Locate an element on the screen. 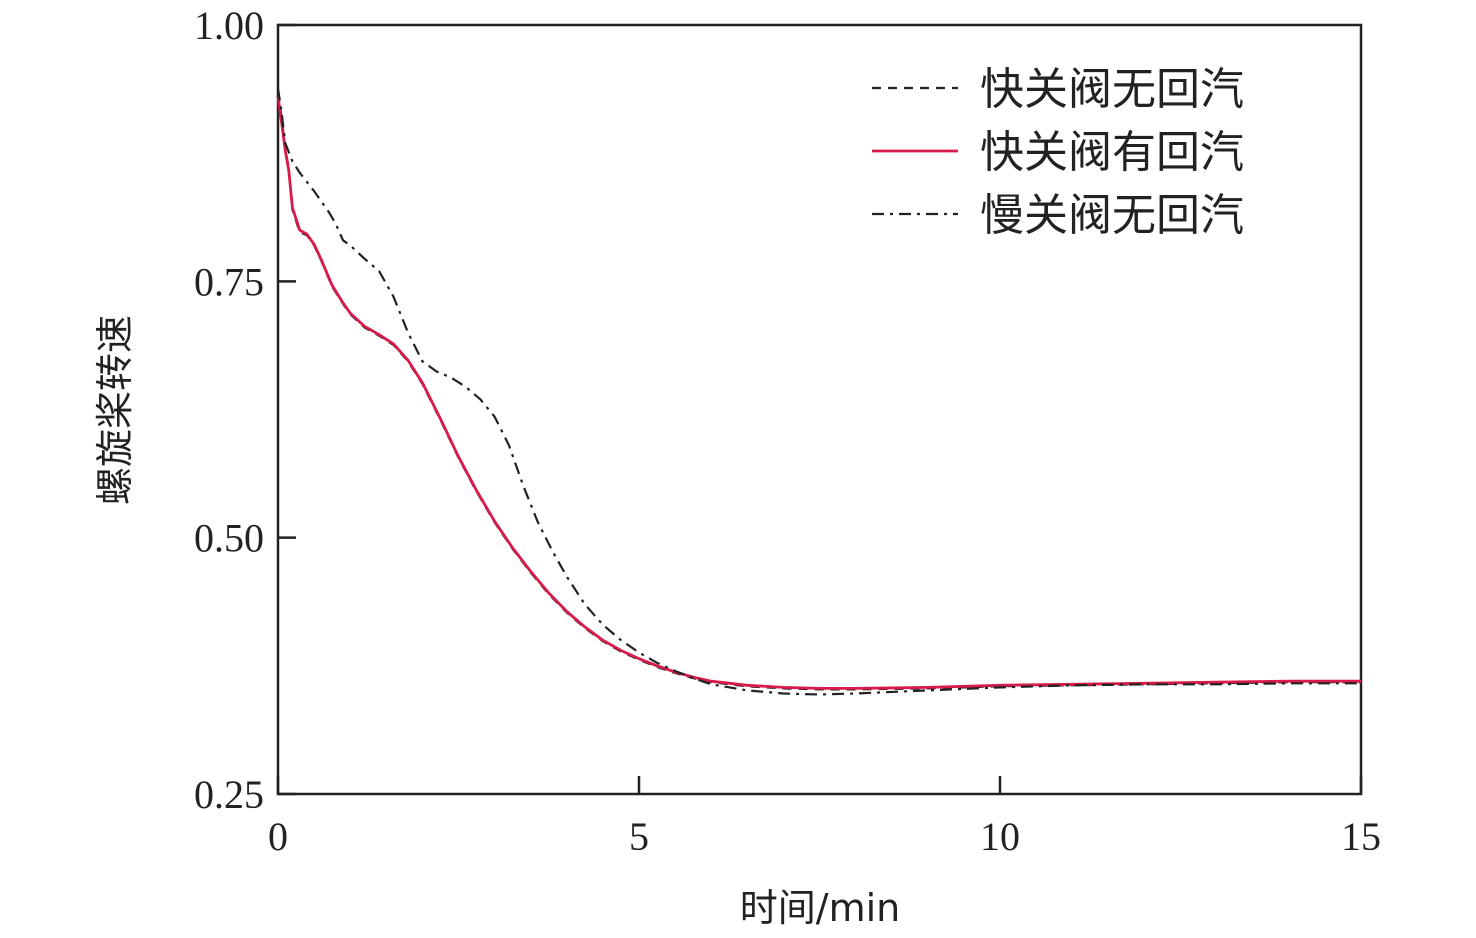  y-axis-title: 螺旋桨转速 is located at coordinates (115, 410).